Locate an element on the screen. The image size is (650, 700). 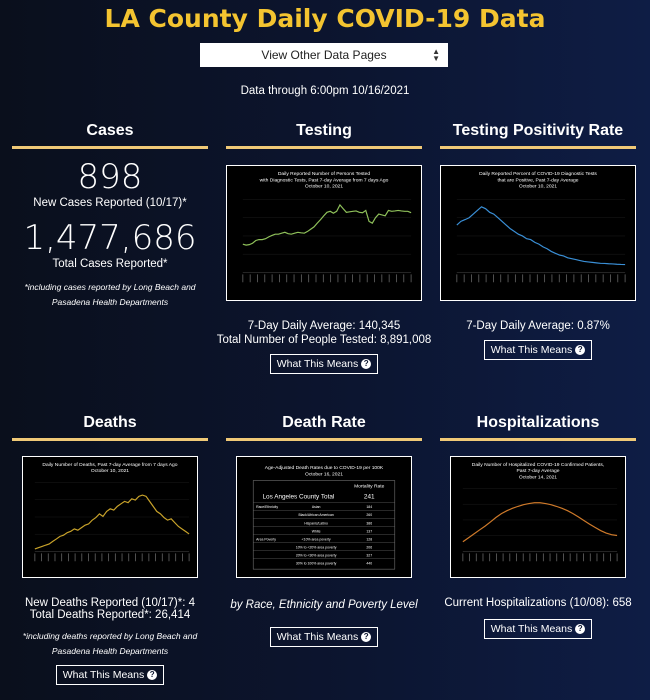
table-group-label: Area Poverty is located at coordinates (266, 539).